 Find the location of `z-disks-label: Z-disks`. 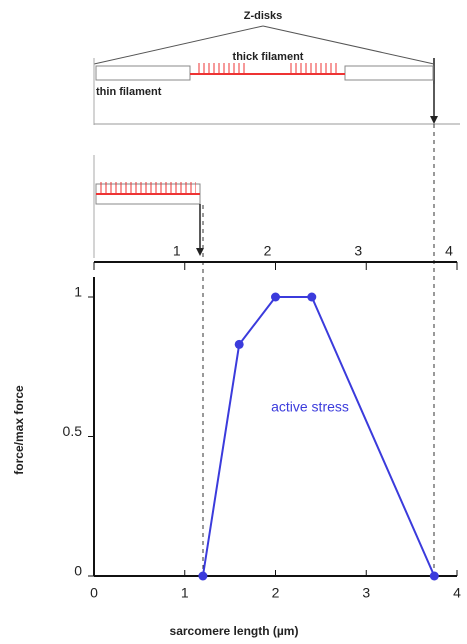

z-disks-label: Z-disks is located at coordinates (263, 16).